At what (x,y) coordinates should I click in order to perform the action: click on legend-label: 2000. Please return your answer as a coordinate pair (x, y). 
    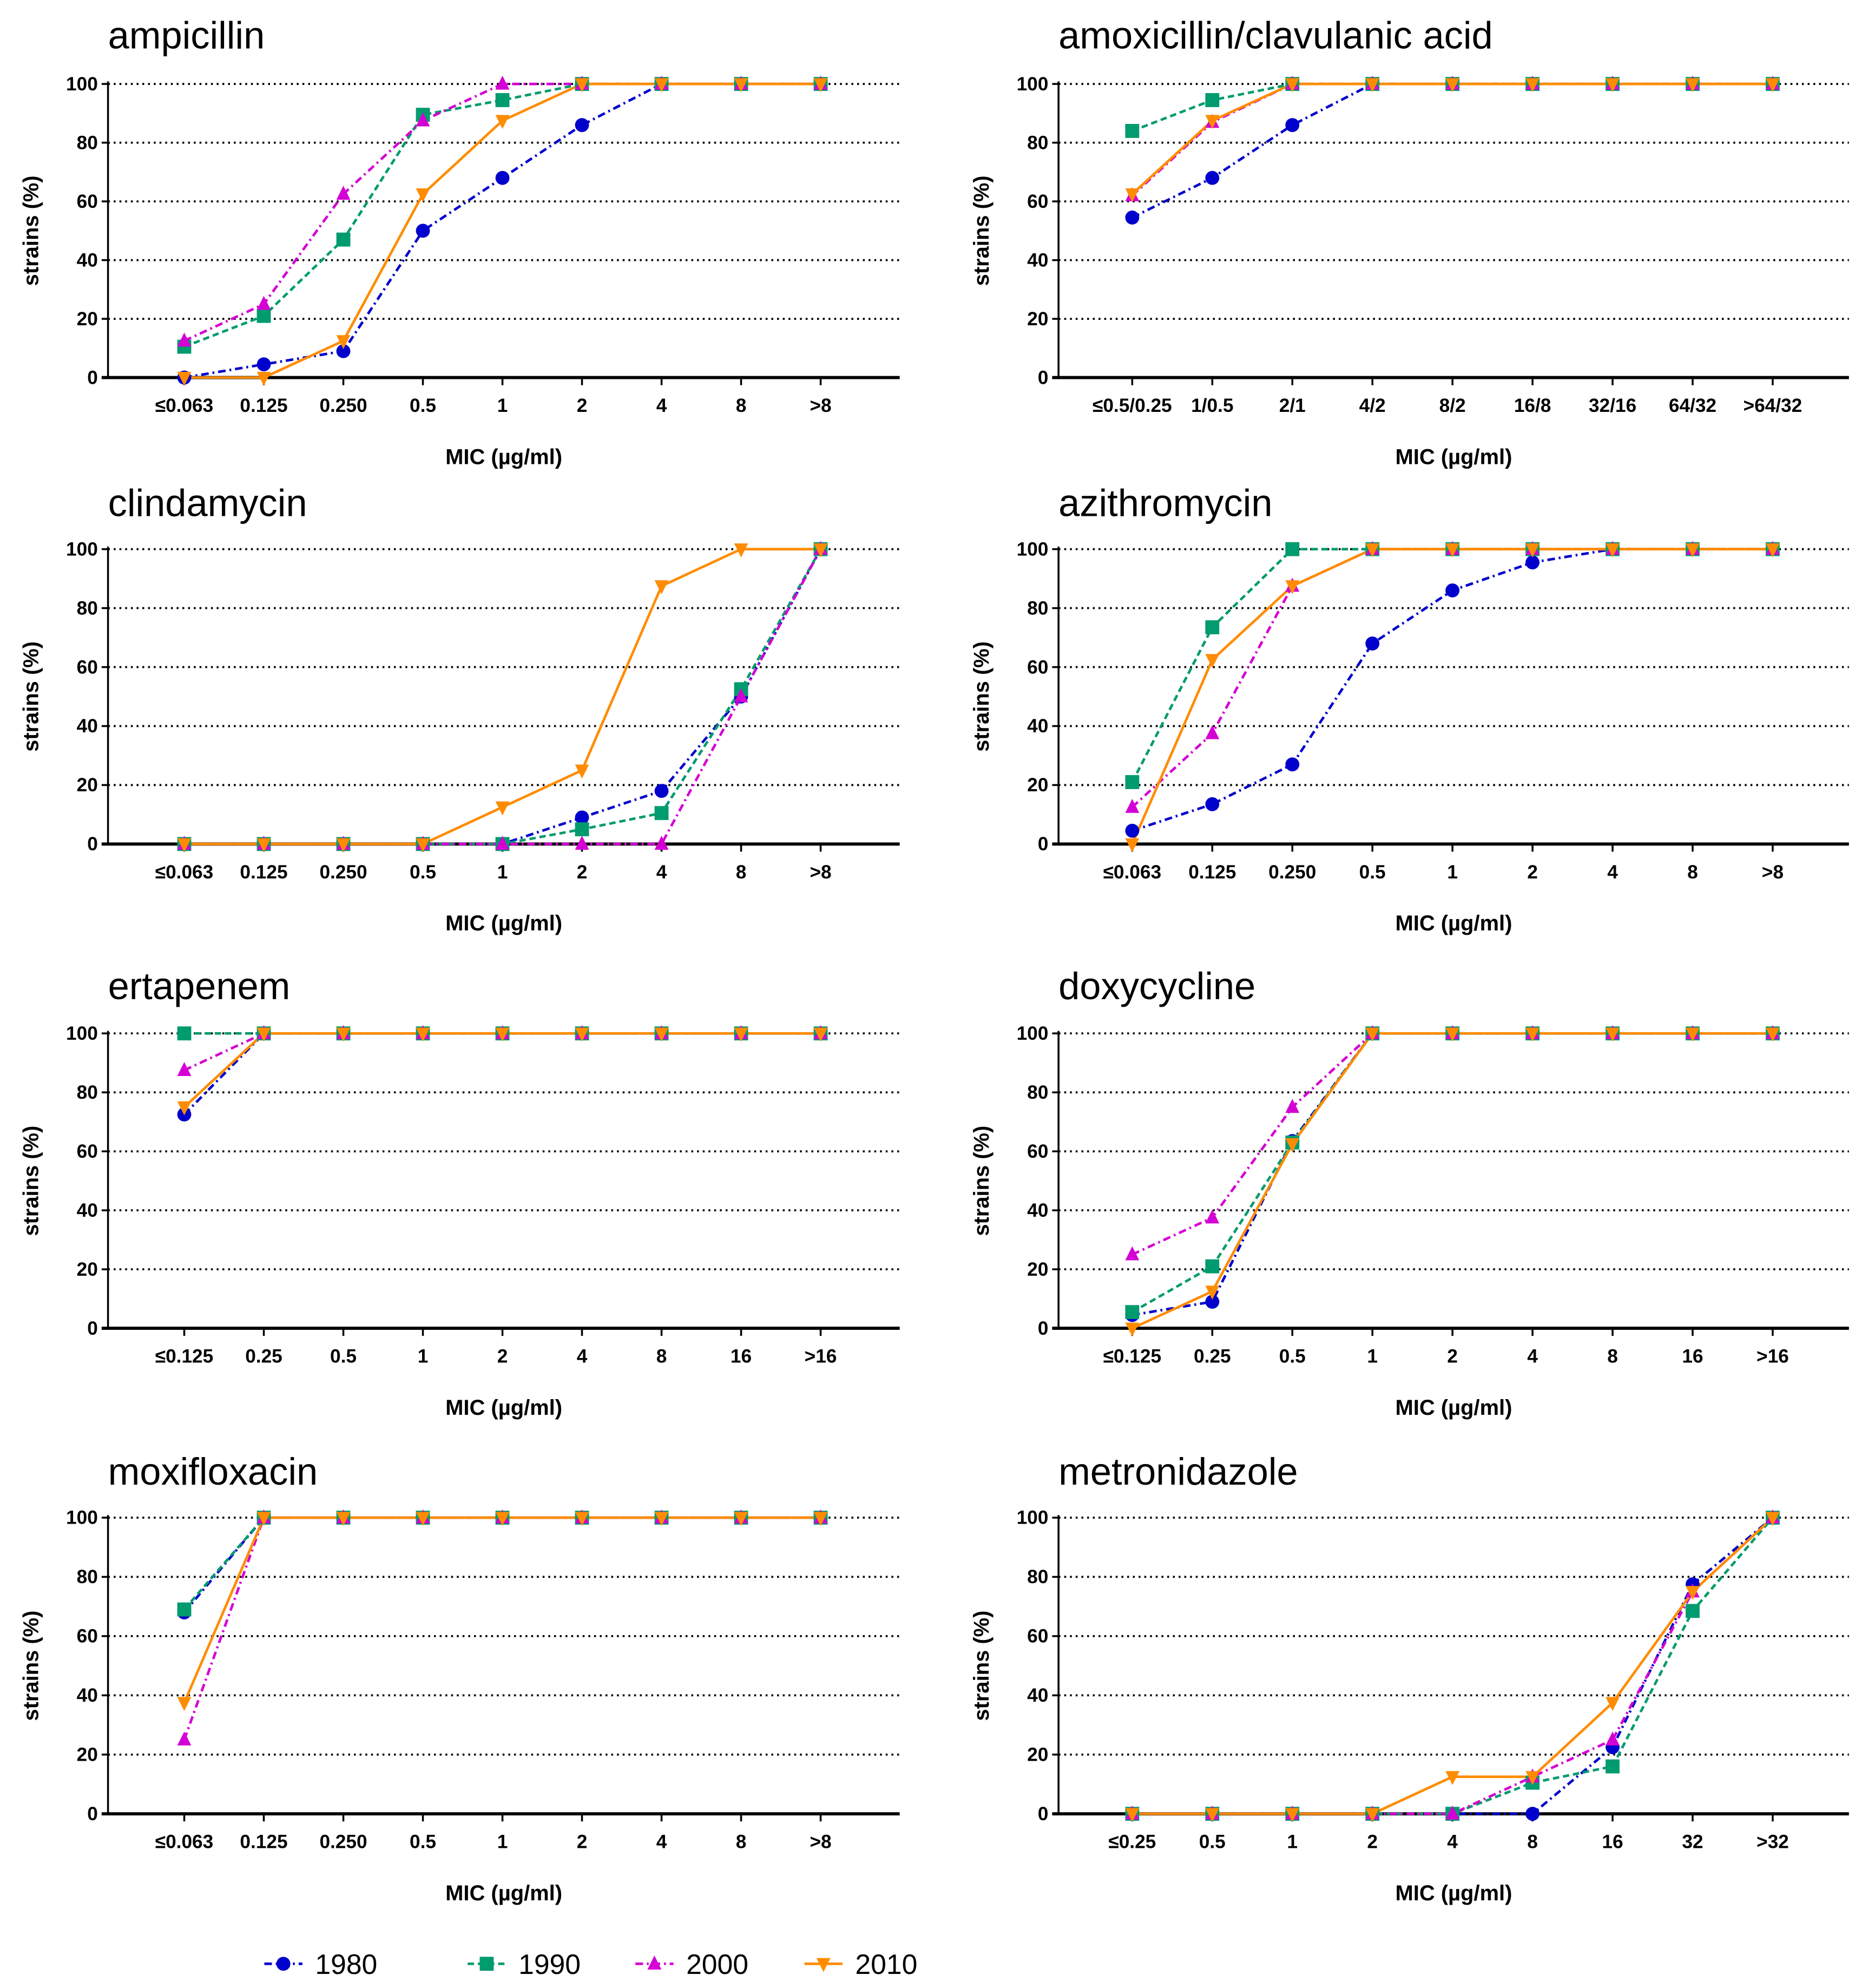
    Looking at the image, I should click on (717, 1964).